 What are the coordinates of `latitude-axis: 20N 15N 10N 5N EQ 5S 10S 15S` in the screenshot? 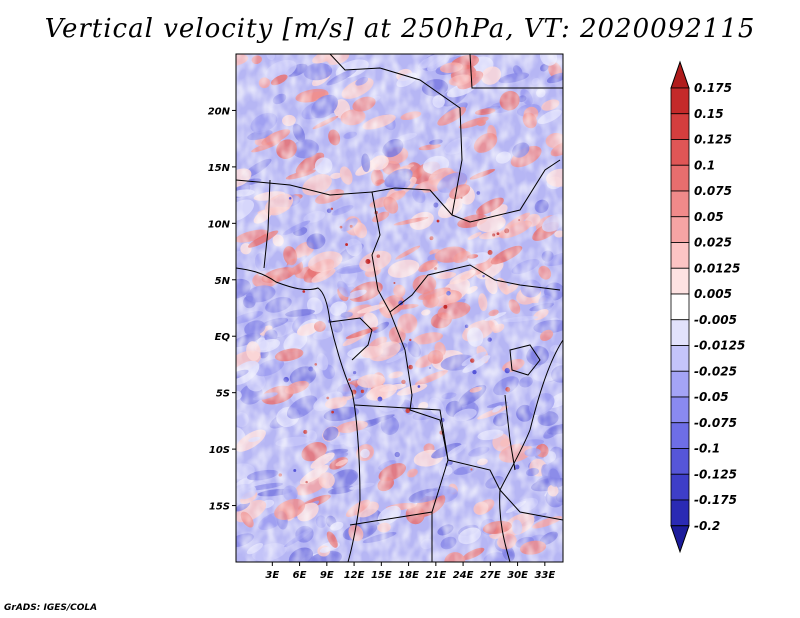 It's located at (222, 309).